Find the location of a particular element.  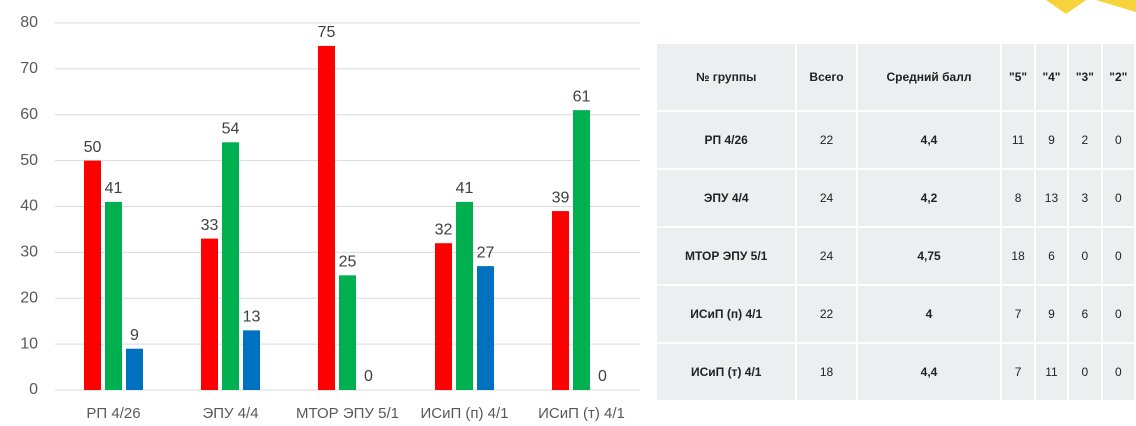

x-tick-label: ИСиП (п) 4/1 is located at coordinates (464, 413).